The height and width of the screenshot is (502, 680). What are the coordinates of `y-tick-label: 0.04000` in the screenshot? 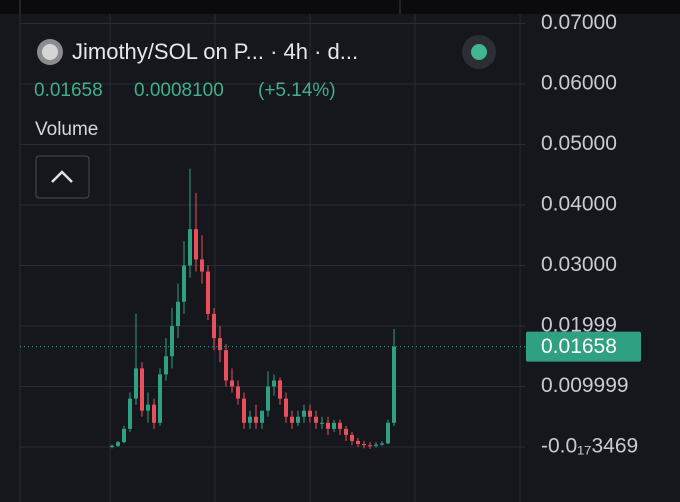 It's located at (579, 204).